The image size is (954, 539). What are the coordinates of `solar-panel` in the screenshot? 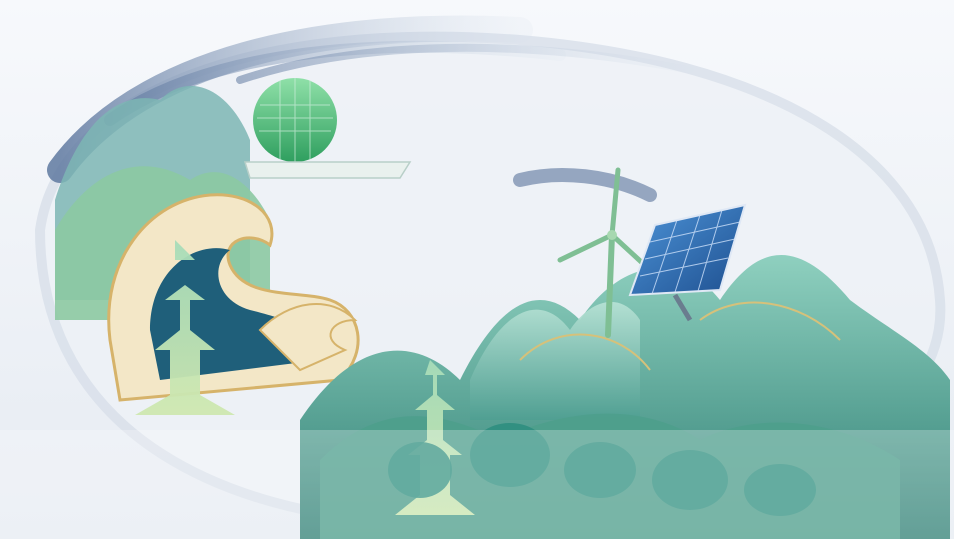 It's located at (687, 262).